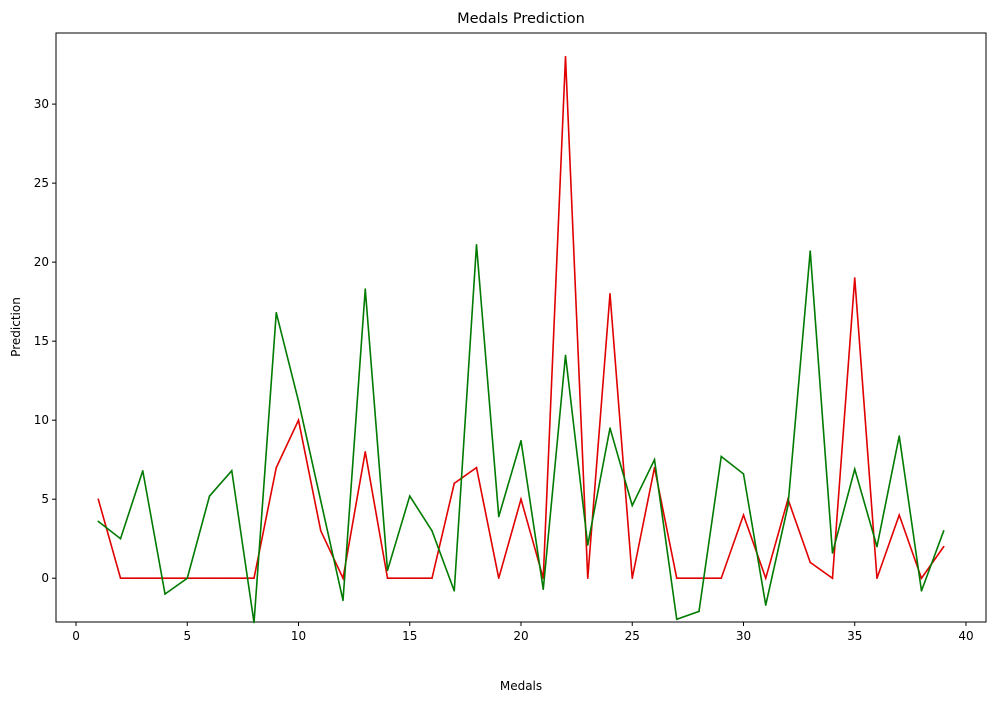 Image resolution: width=996 pixels, height=701 pixels. I want to click on y-tick-label: 15, so click(41, 341).